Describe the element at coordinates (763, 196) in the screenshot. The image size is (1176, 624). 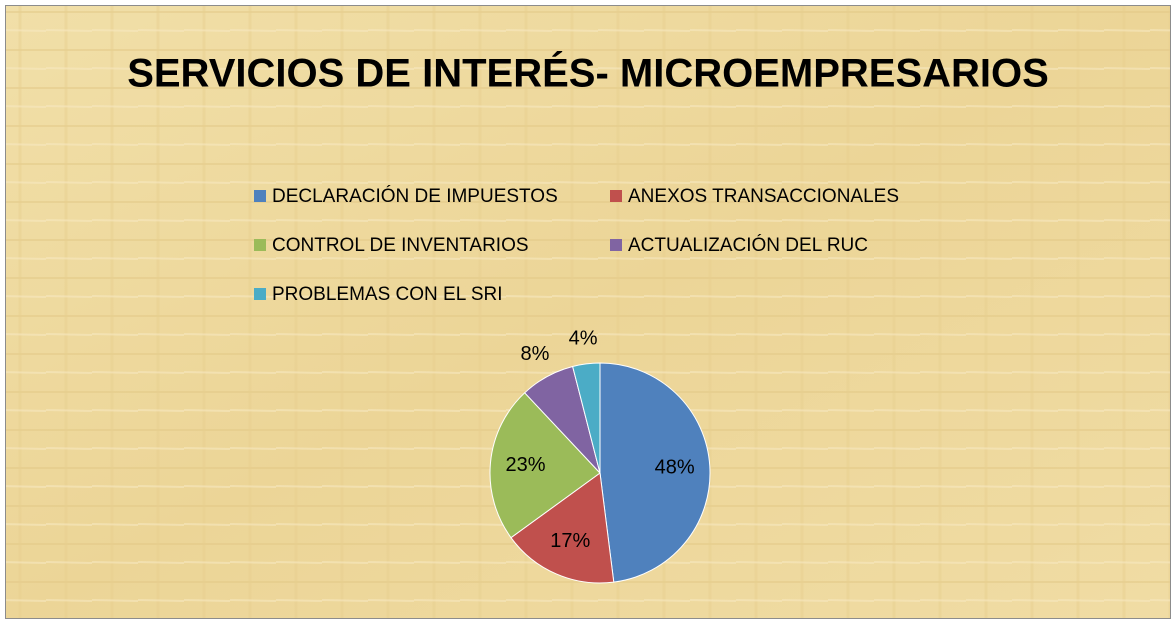
I see `legend-label: ANEXOS TRANSACCIONALES` at that location.